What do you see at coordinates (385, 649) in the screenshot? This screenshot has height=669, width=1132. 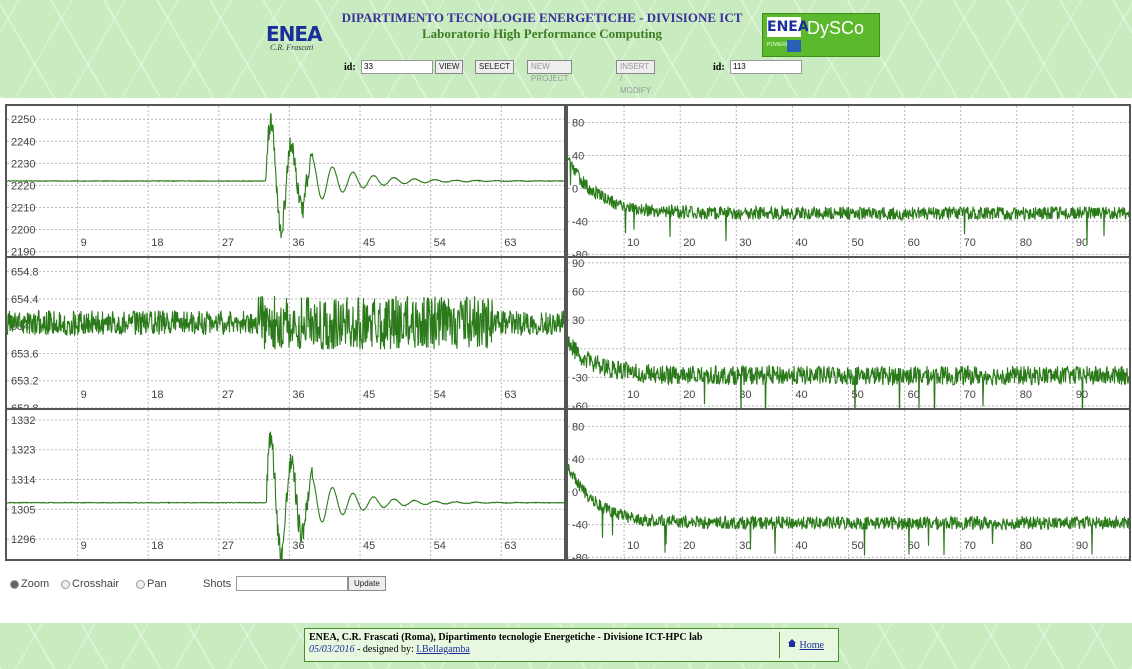 I see `footer-designed-by: - designed by:` at bounding box center [385, 649].